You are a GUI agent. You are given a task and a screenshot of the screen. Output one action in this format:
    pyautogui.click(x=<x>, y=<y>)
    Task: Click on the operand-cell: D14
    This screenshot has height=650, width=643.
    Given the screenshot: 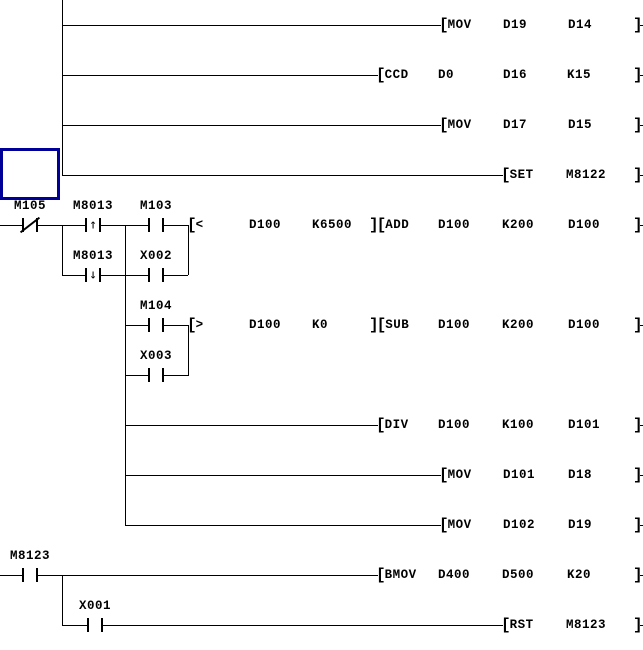 What is the action you would take?
    pyautogui.click(x=580, y=25)
    